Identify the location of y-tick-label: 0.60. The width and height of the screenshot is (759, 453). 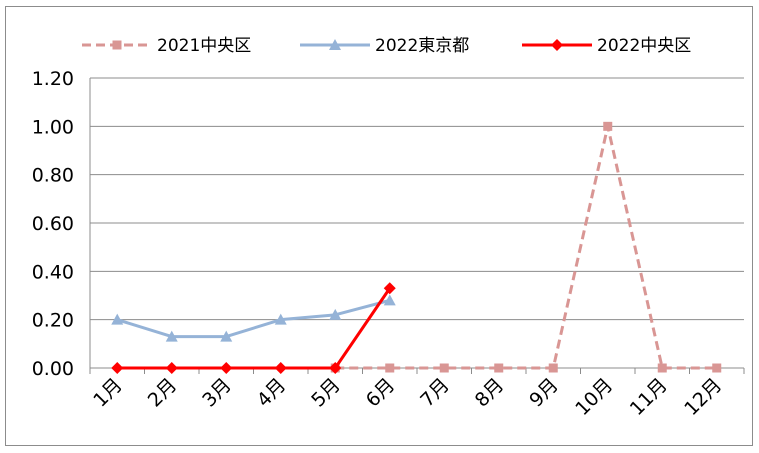
(53, 224).